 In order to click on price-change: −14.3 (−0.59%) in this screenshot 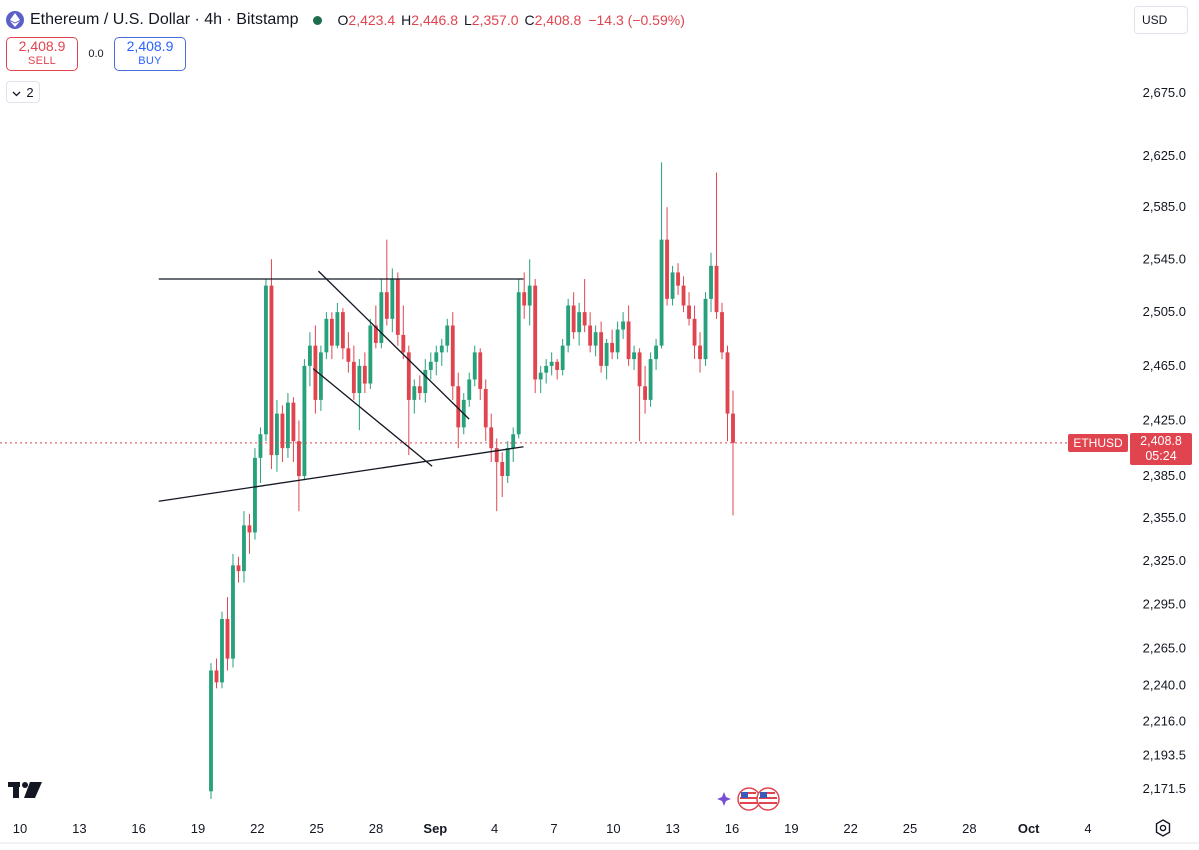, I will do `click(636, 20)`.